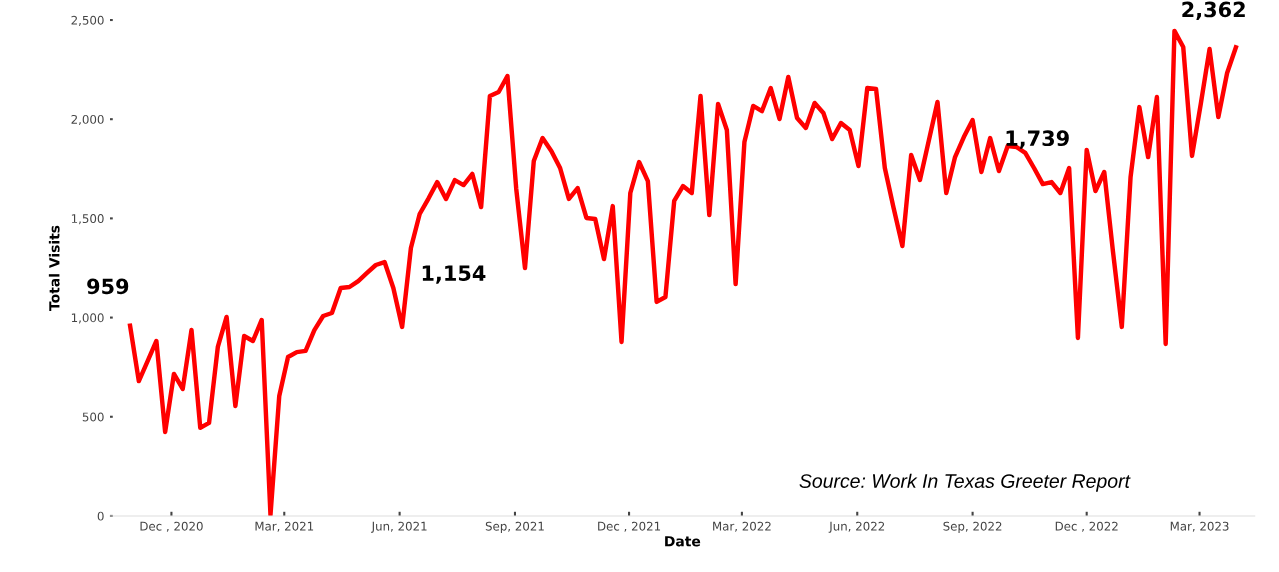 The image size is (1279, 572). I want to click on x-tick-label: Mar, 2022, so click(742, 526).